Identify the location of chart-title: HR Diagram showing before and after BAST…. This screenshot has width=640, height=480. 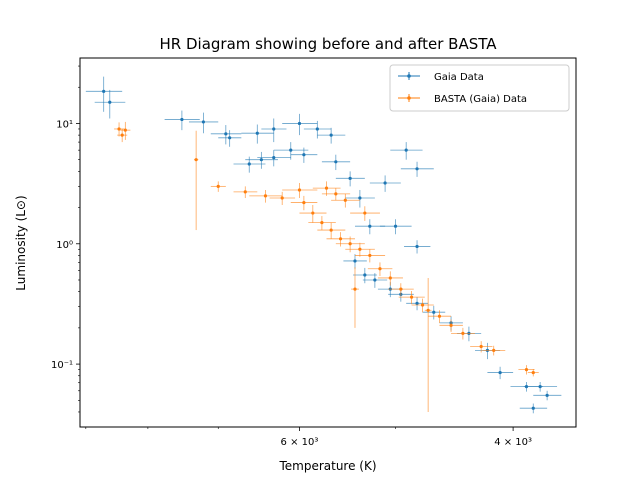
(329, 44).